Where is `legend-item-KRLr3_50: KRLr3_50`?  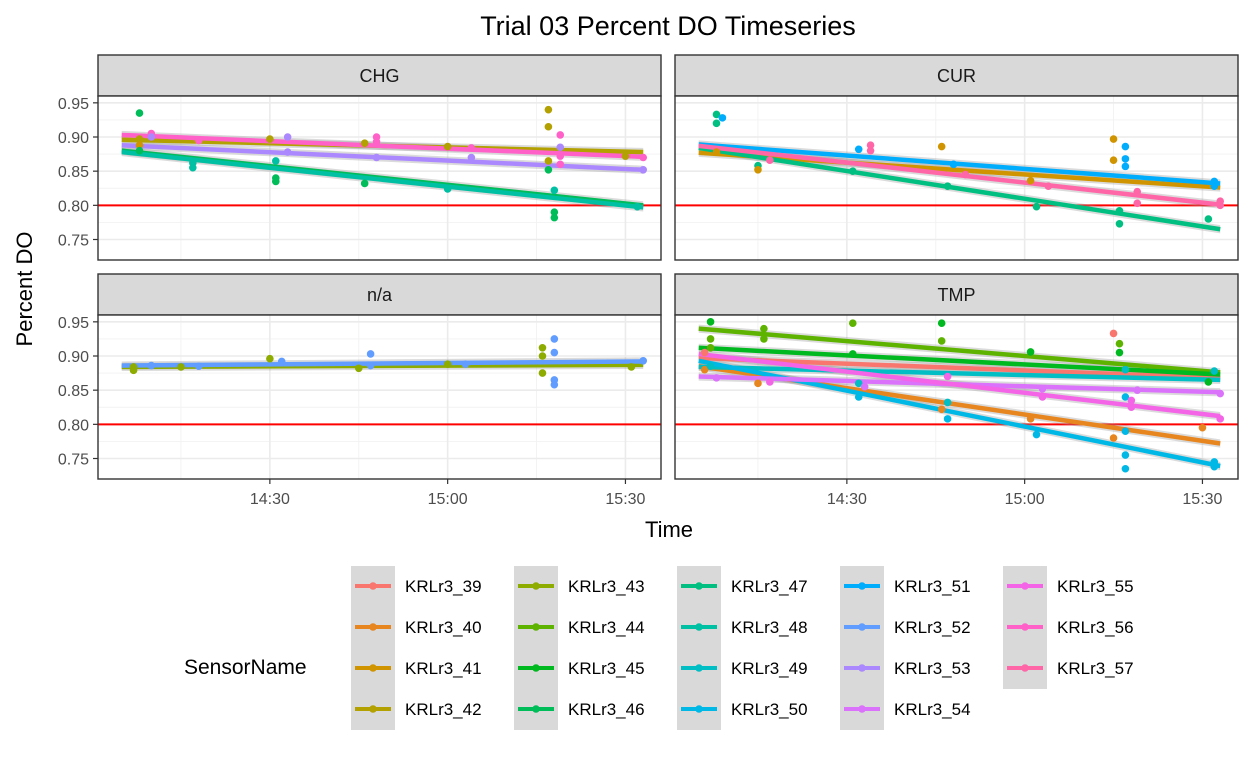
legend-item-KRLr3_50: KRLr3_50 is located at coordinates (744, 709).